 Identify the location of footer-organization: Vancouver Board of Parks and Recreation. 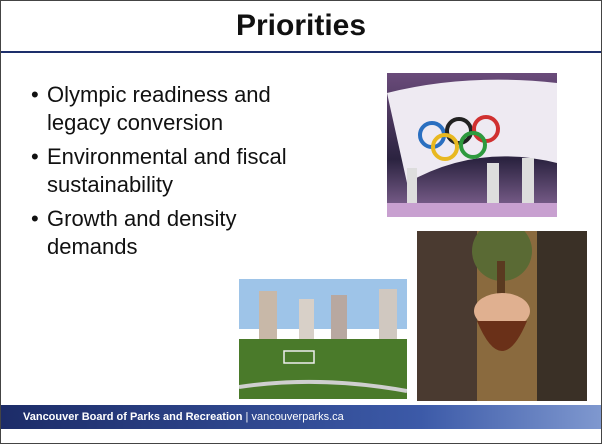
(133, 417).